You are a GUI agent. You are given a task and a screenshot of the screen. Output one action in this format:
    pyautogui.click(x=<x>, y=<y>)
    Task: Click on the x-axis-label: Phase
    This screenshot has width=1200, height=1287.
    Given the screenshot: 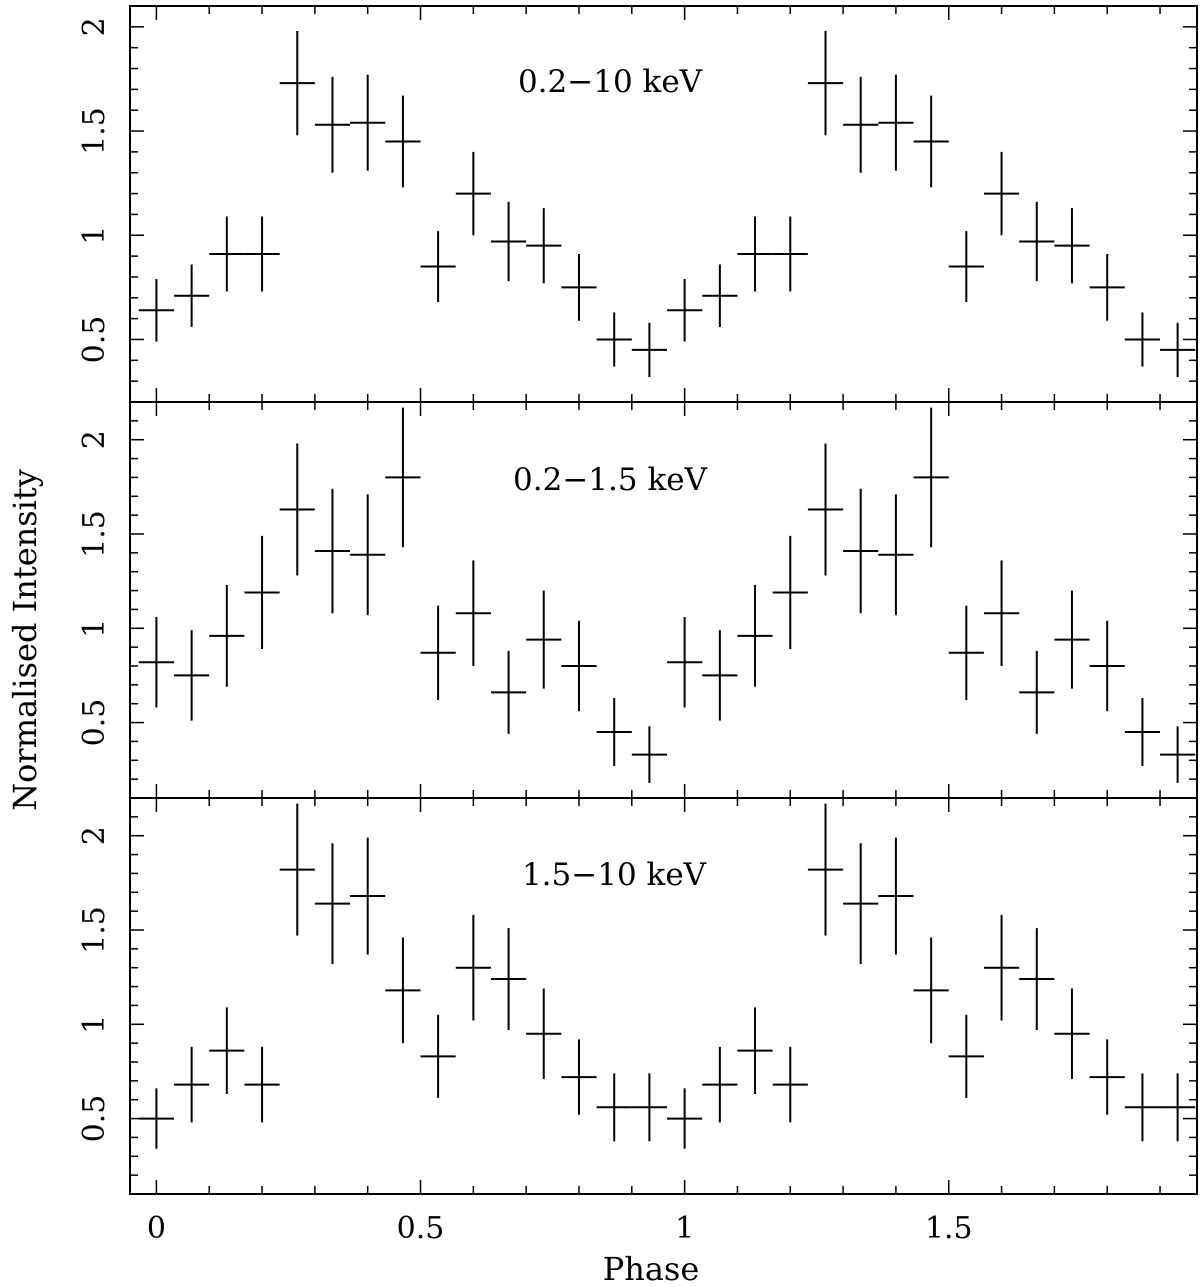 What is the action you would take?
    pyautogui.click(x=651, y=1268)
    